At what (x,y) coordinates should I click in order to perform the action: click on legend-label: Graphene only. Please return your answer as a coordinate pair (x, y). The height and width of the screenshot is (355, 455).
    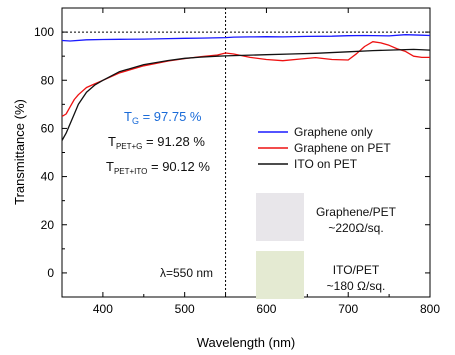
    Looking at the image, I should click on (333, 132).